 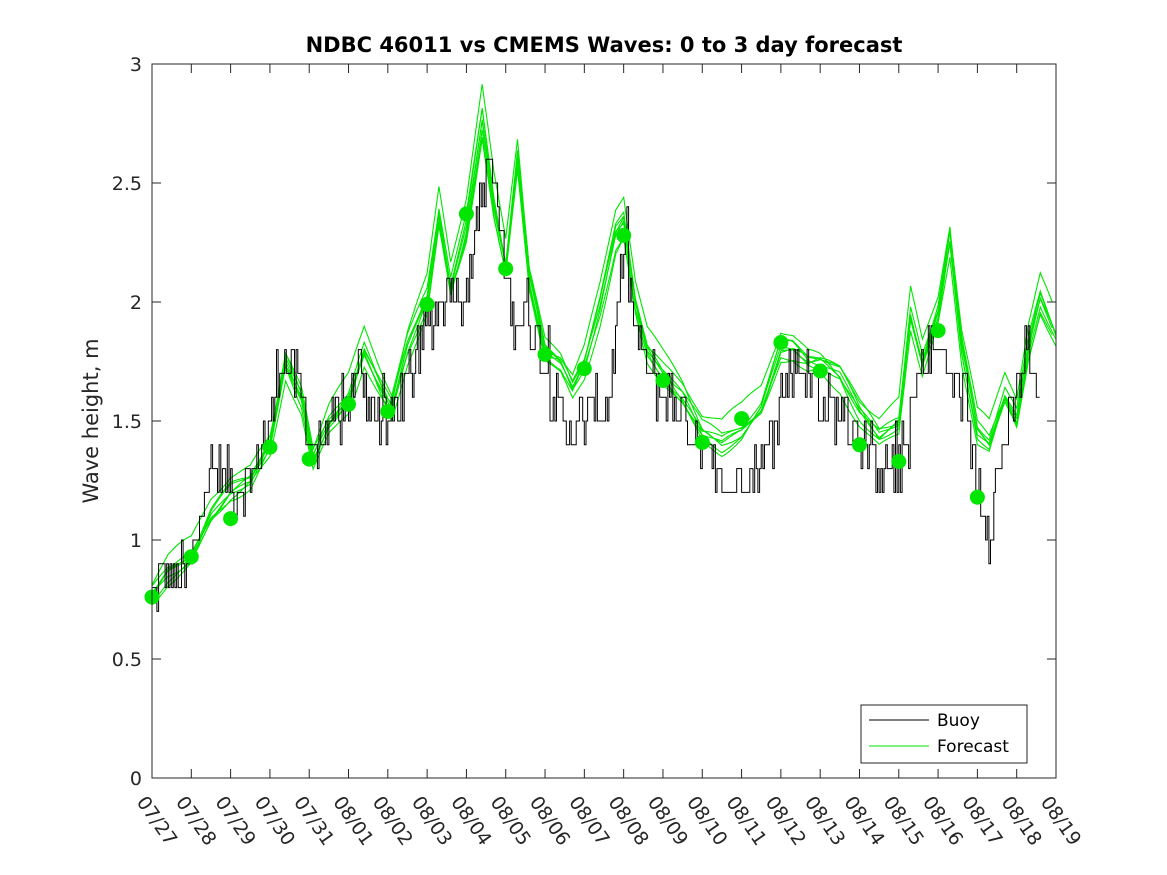 What do you see at coordinates (127, 184) in the screenshot?
I see `y-tick-label: 2.5` at bounding box center [127, 184].